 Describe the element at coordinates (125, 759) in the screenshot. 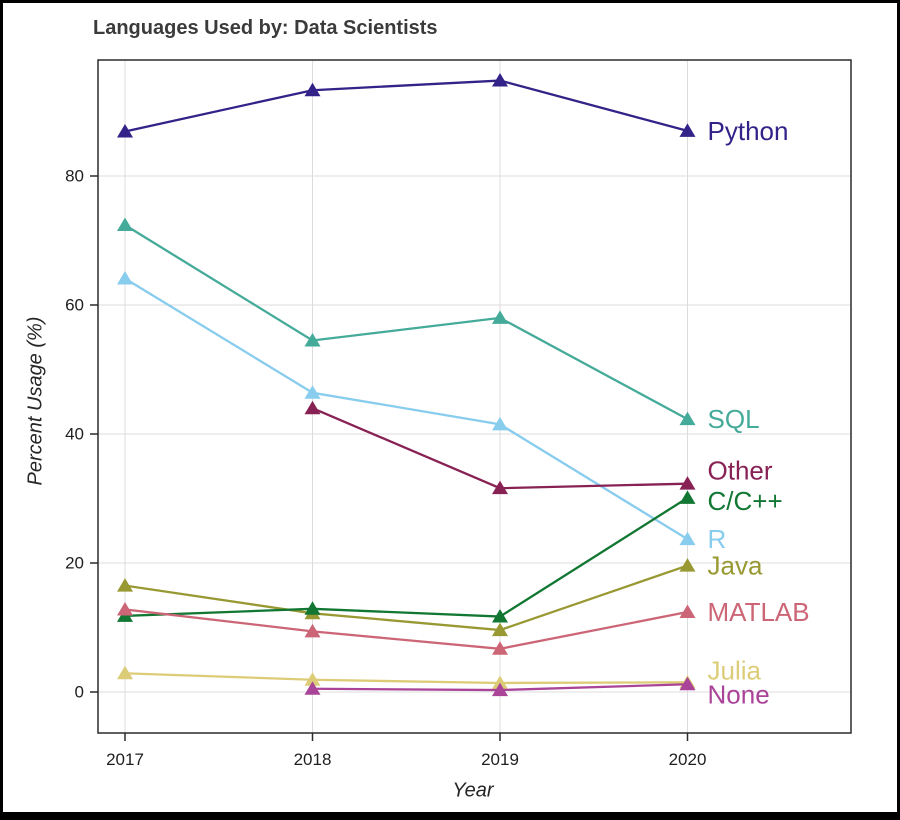

I see `x-tick-label: 2017` at that location.